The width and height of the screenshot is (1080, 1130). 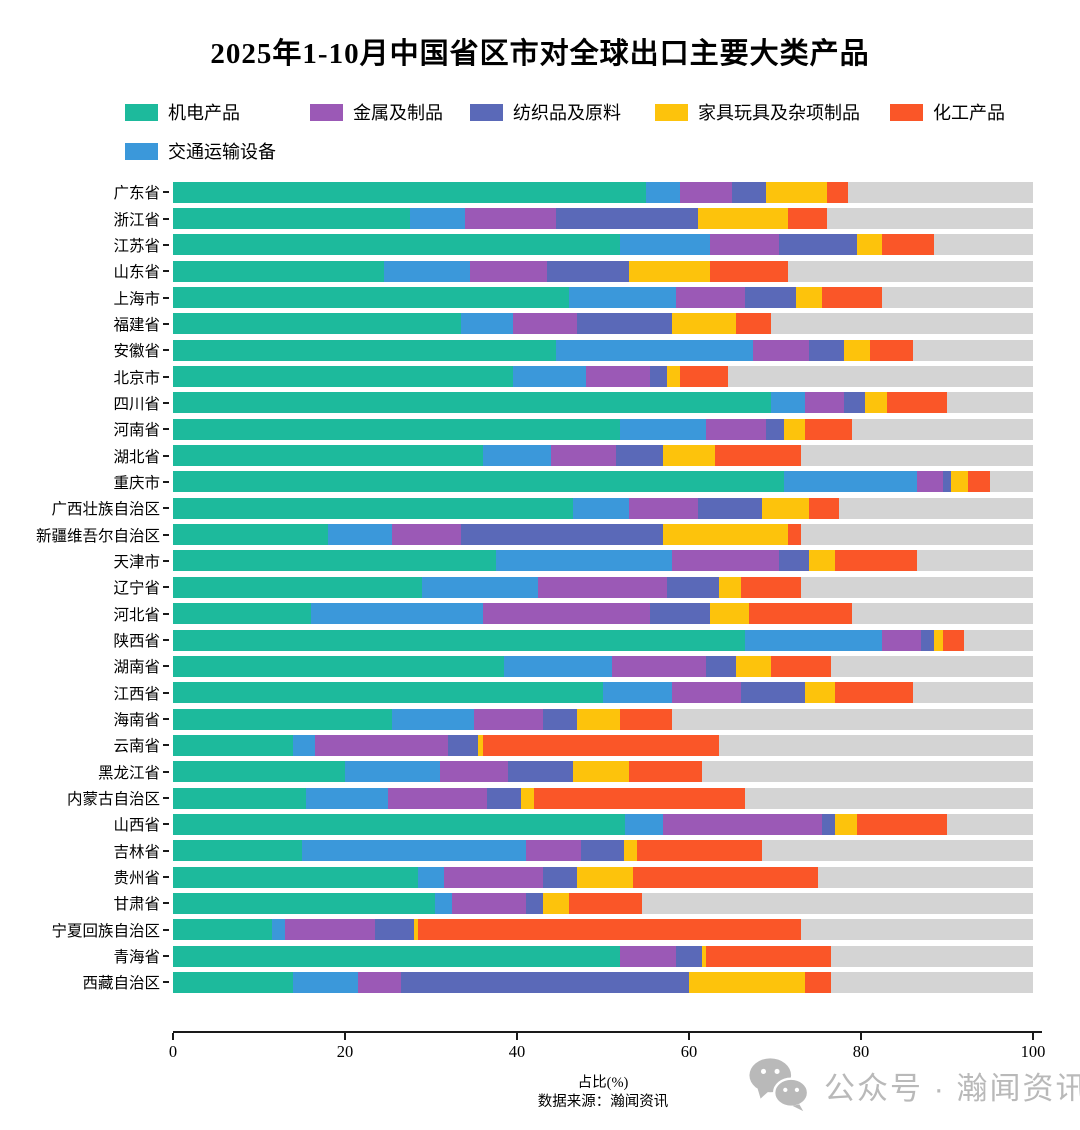 I want to click on category-label: 四川省, so click(x=136, y=404).